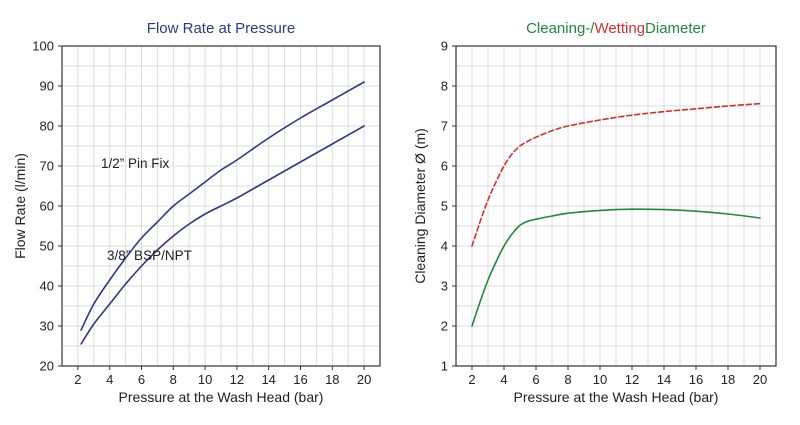  Describe the element at coordinates (47, 246) in the screenshot. I see `y-tick-label: 50` at that location.